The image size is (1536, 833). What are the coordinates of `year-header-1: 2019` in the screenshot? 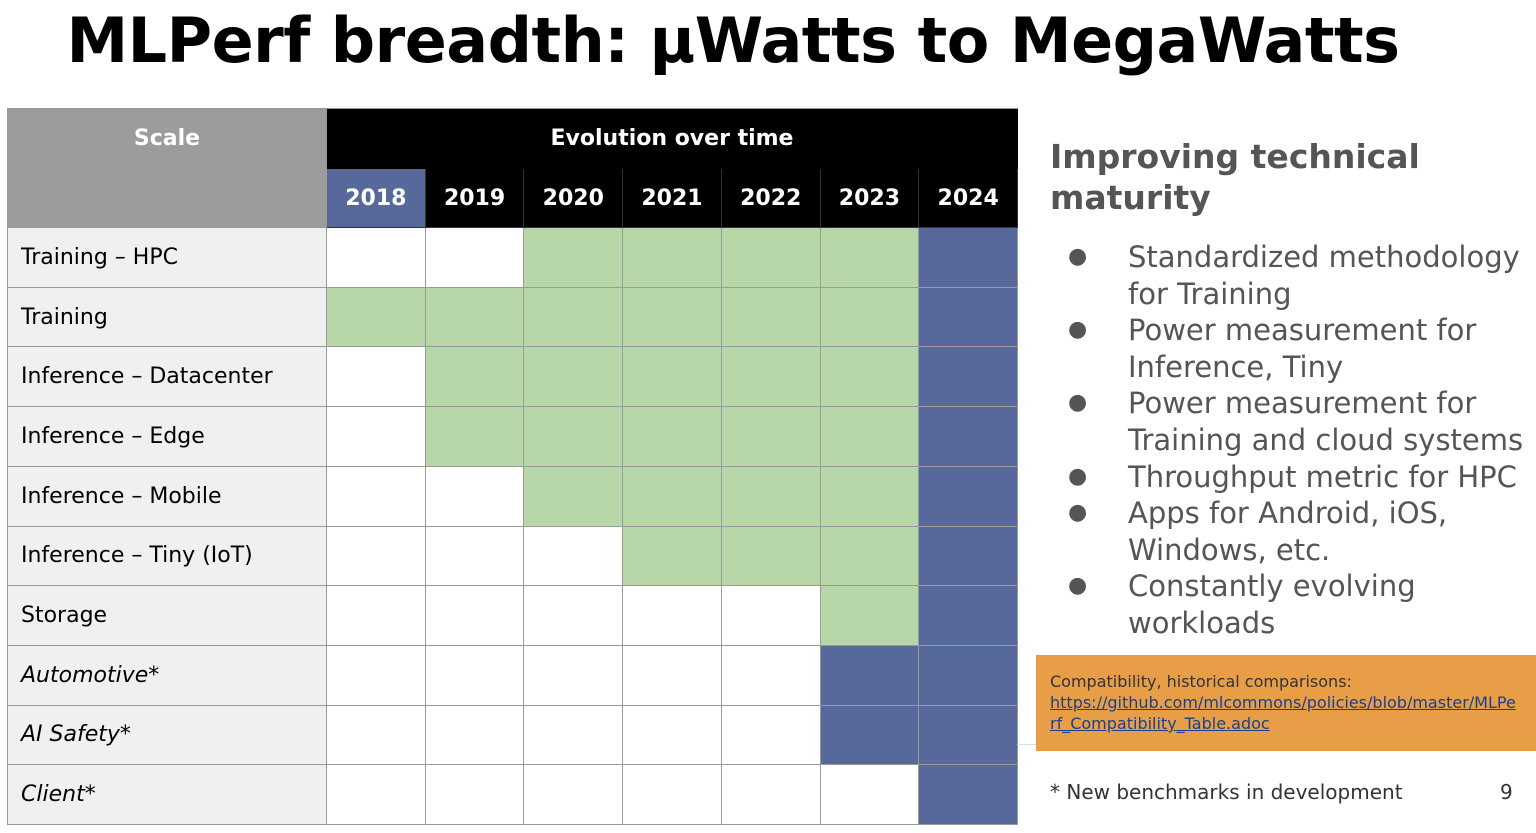 It's located at (475, 198).